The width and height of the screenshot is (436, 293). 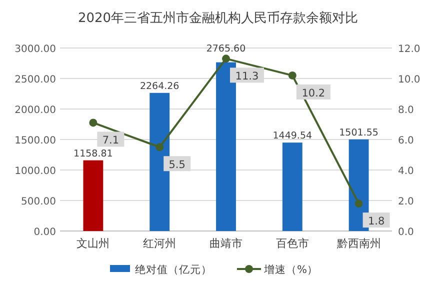 What do you see at coordinates (406, 110) in the screenshot?
I see `y2-tick-label: 8.0` at bounding box center [406, 110].